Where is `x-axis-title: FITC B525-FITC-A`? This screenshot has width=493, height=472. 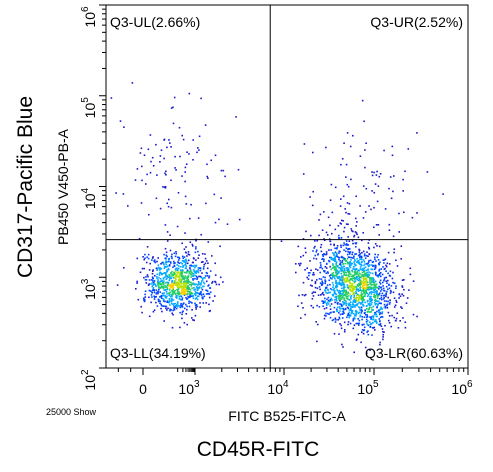 x-axis-title: FITC B525-FITC-A is located at coordinates (287, 416).